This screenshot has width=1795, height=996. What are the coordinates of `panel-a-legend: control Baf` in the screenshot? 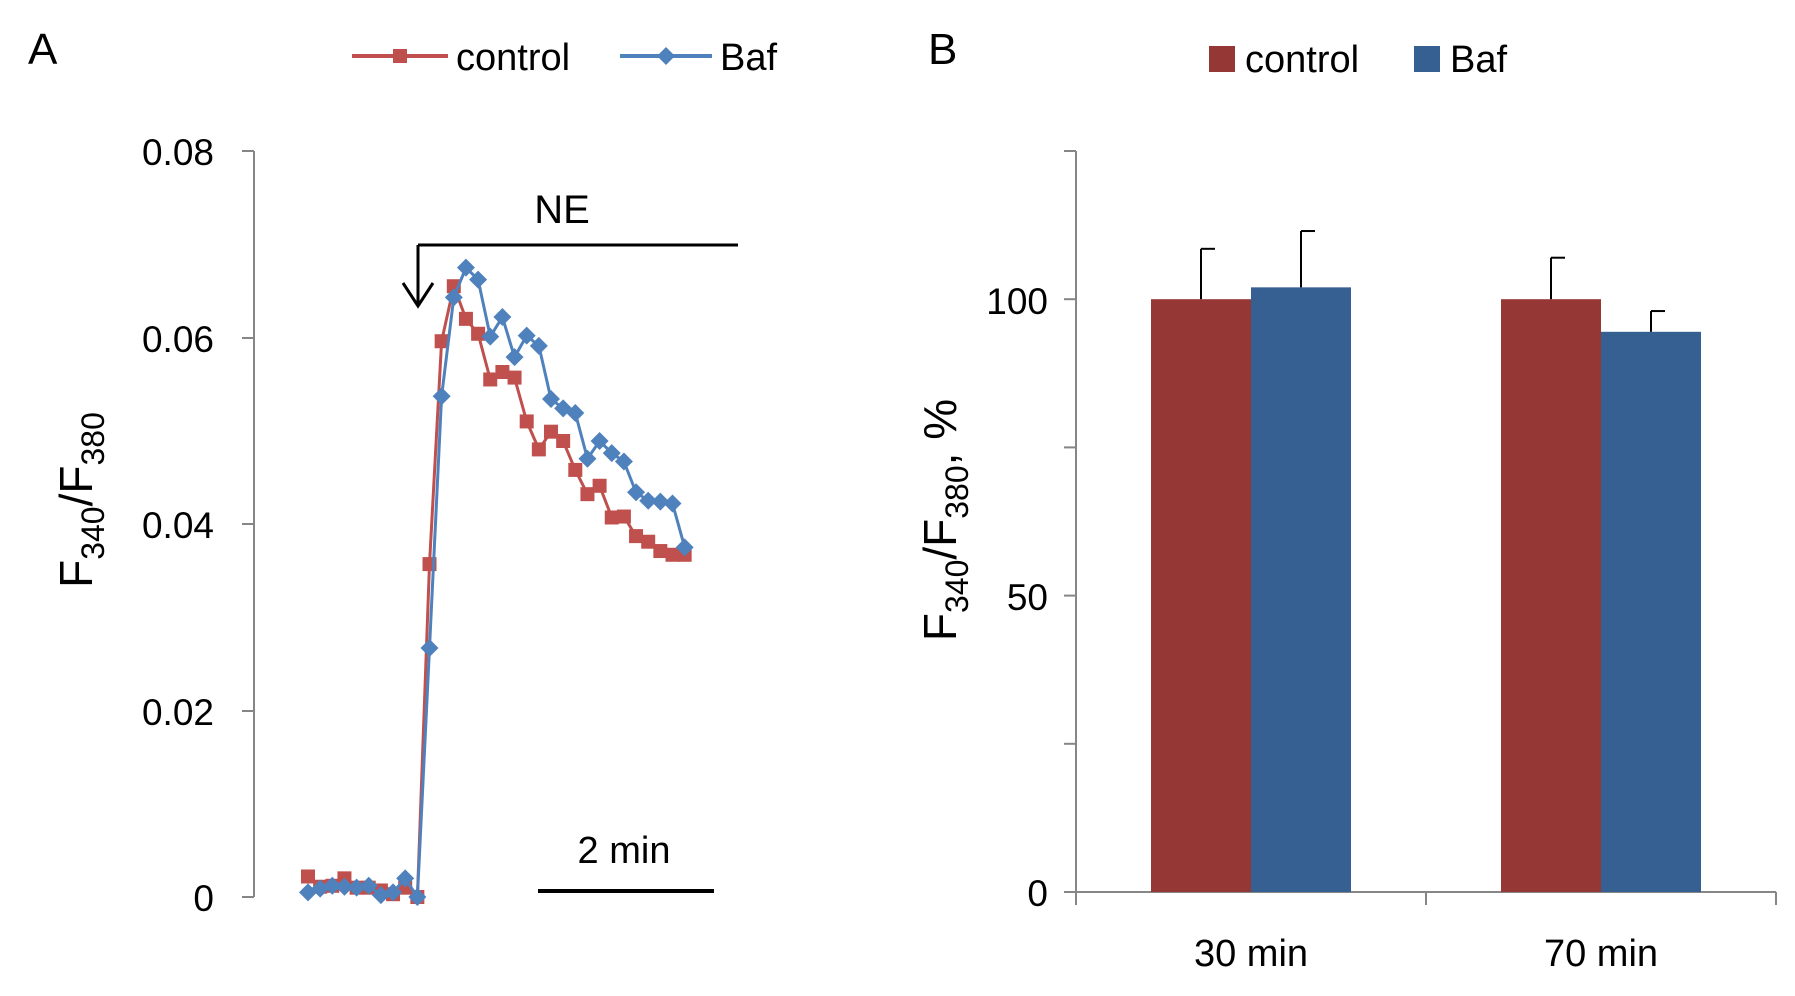 It's located at (564, 58).